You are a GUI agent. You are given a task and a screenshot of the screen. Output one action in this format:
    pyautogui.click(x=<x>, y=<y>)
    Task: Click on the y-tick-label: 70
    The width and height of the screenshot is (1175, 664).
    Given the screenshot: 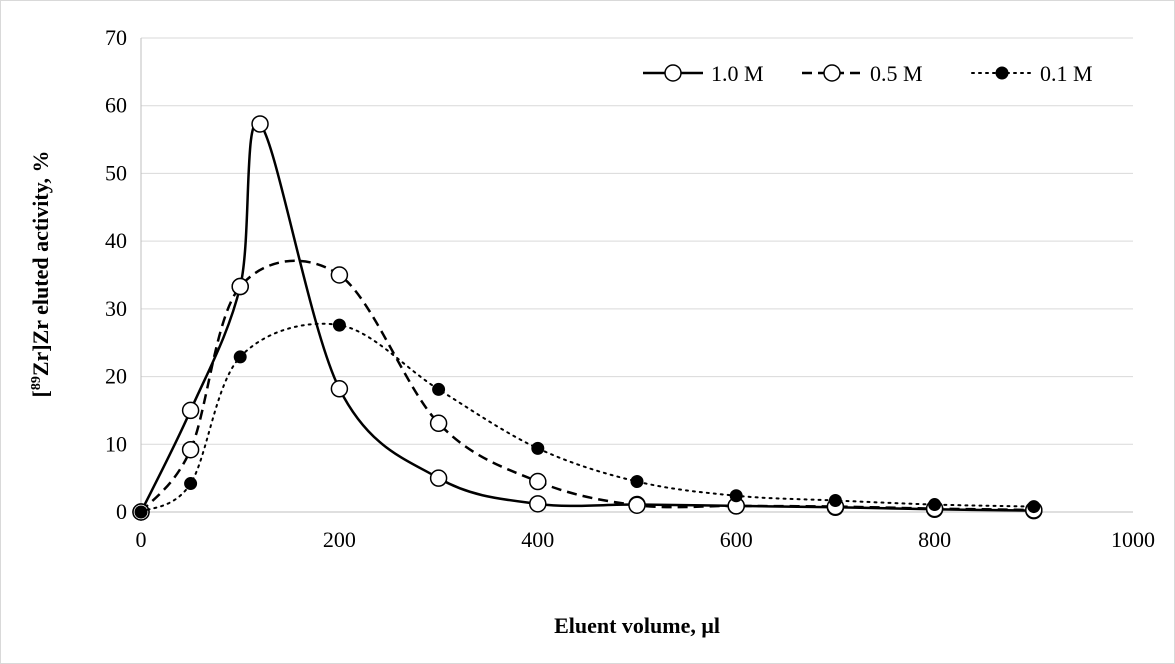 What is the action you would take?
    pyautogui.click(x=116, y=37)
    